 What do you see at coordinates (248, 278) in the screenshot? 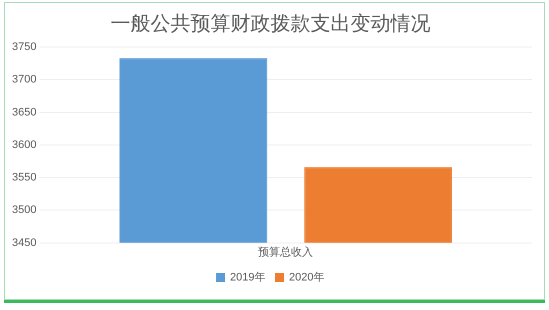
I see `legend-label: 2019年` at bounding box center [248, 278].